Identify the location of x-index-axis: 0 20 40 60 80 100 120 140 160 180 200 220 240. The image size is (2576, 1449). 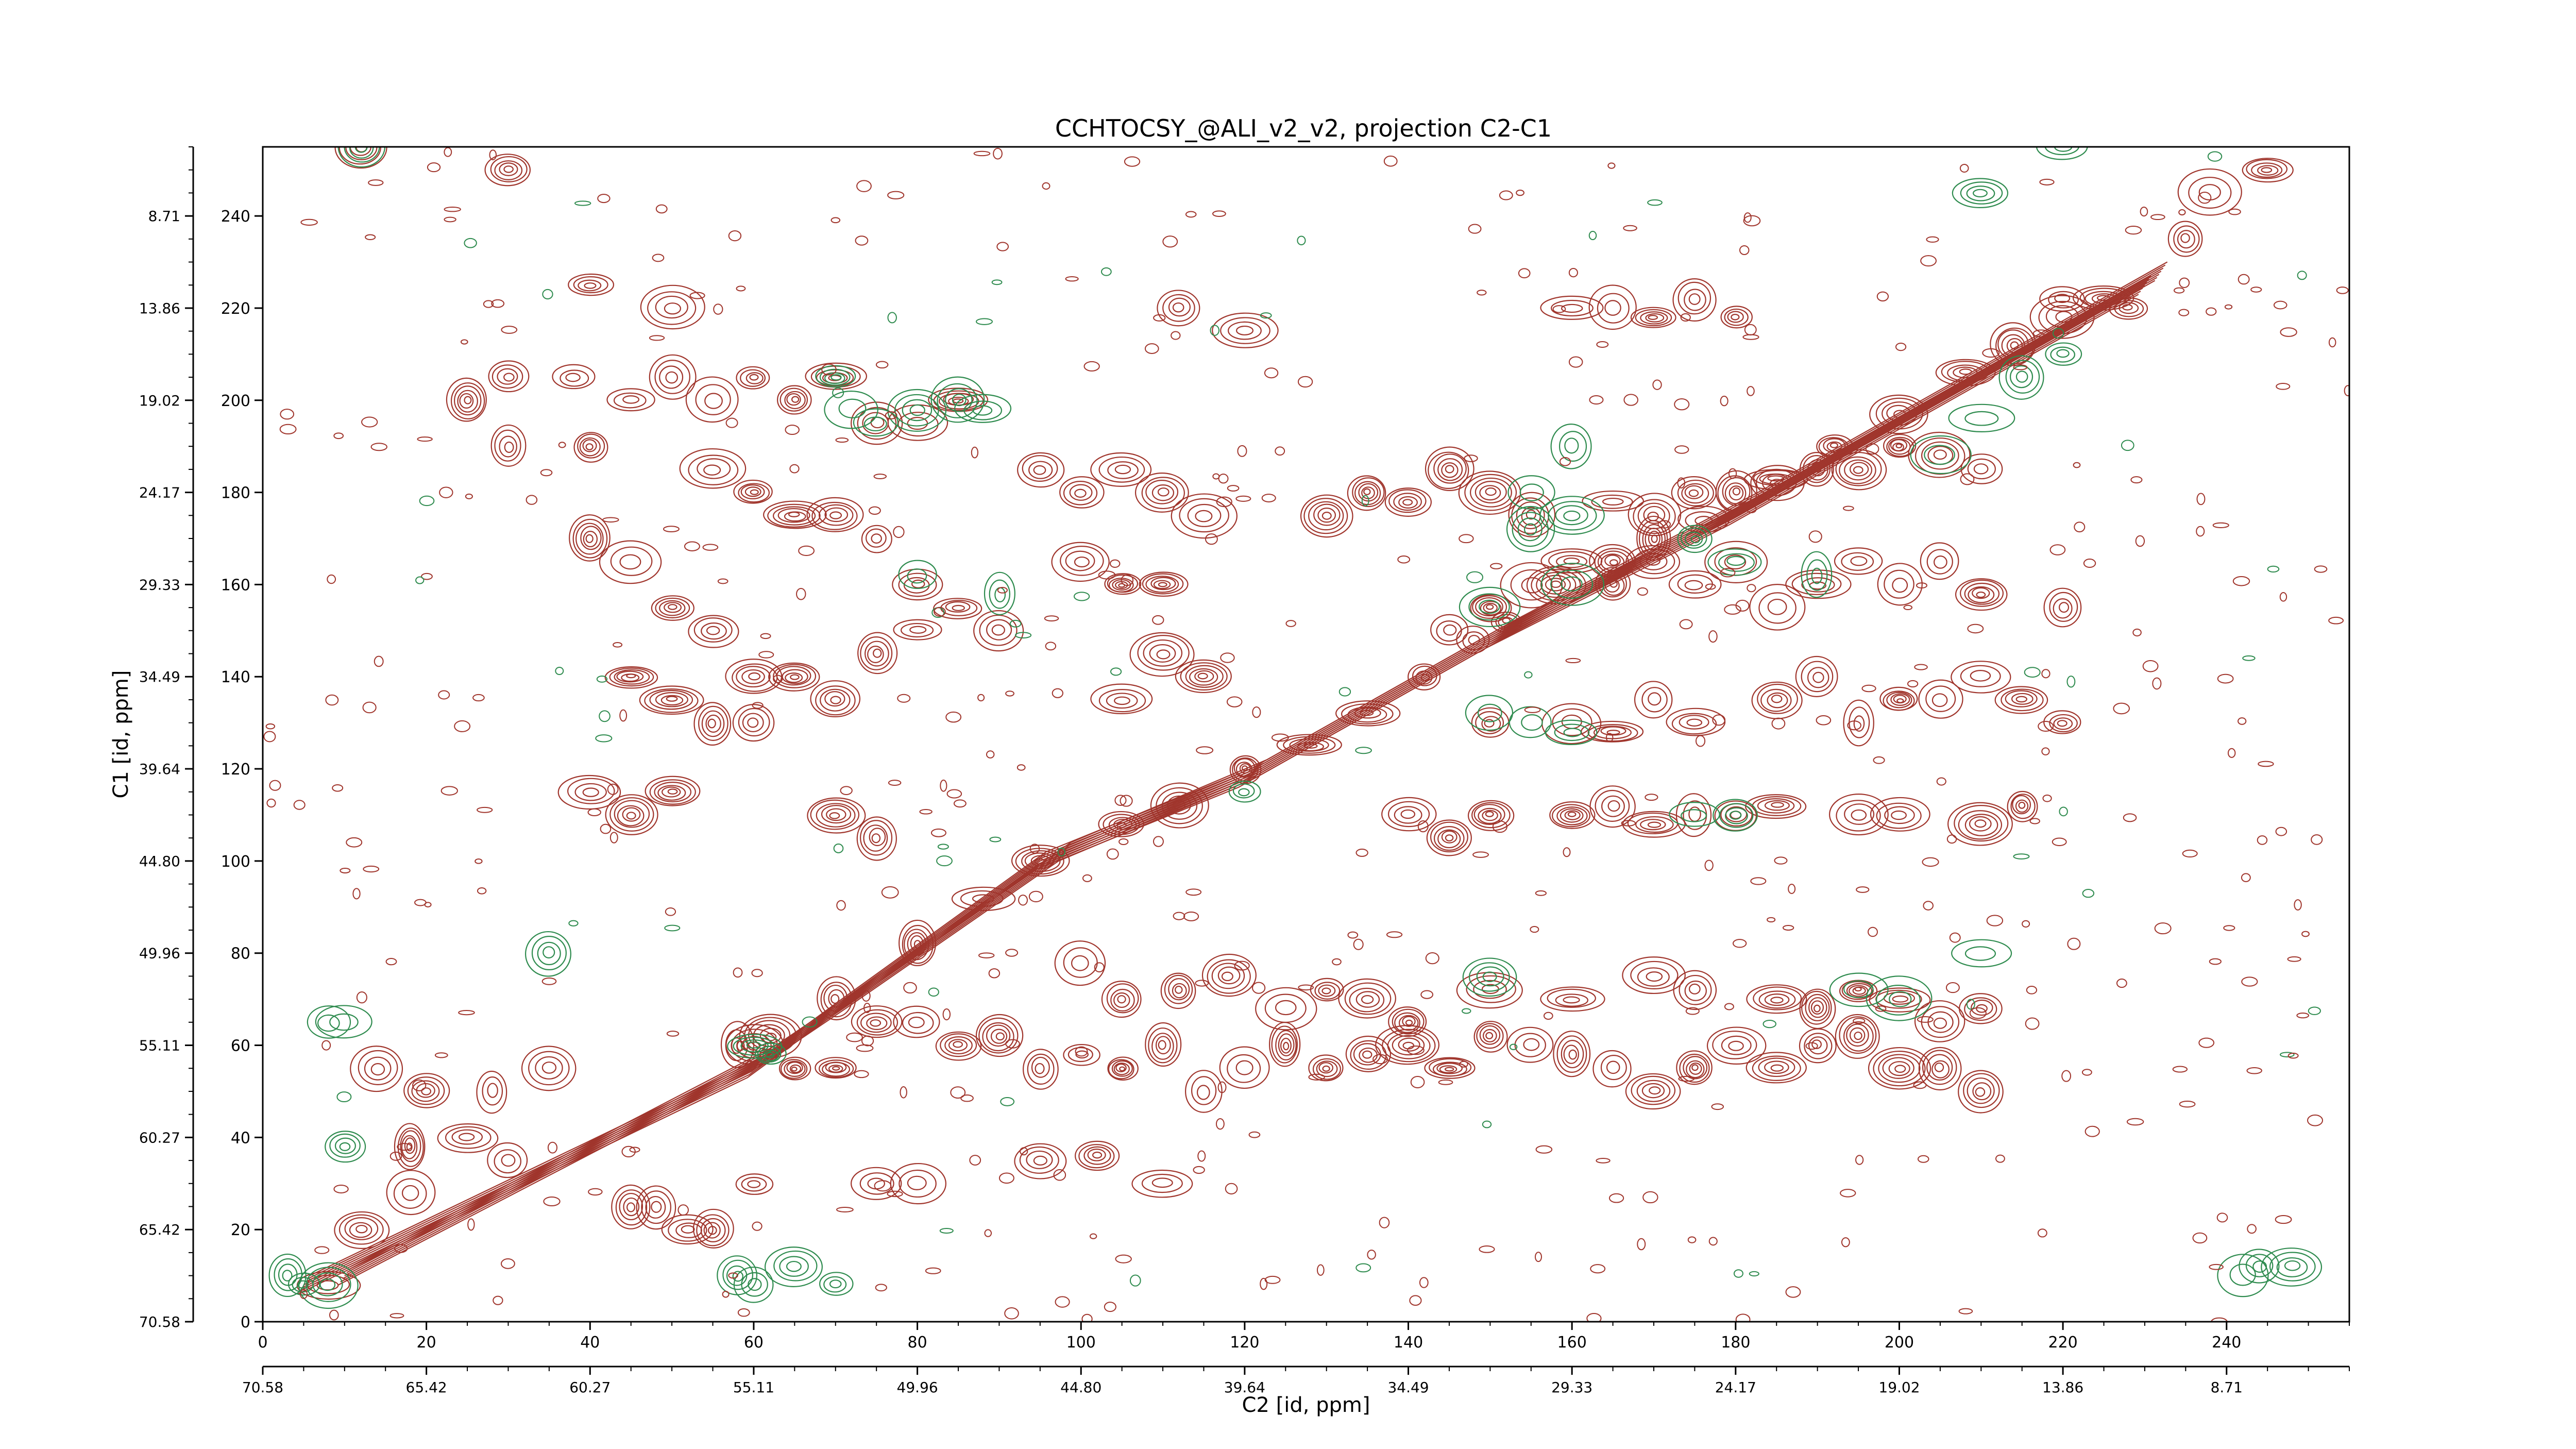
(1304, 1337).